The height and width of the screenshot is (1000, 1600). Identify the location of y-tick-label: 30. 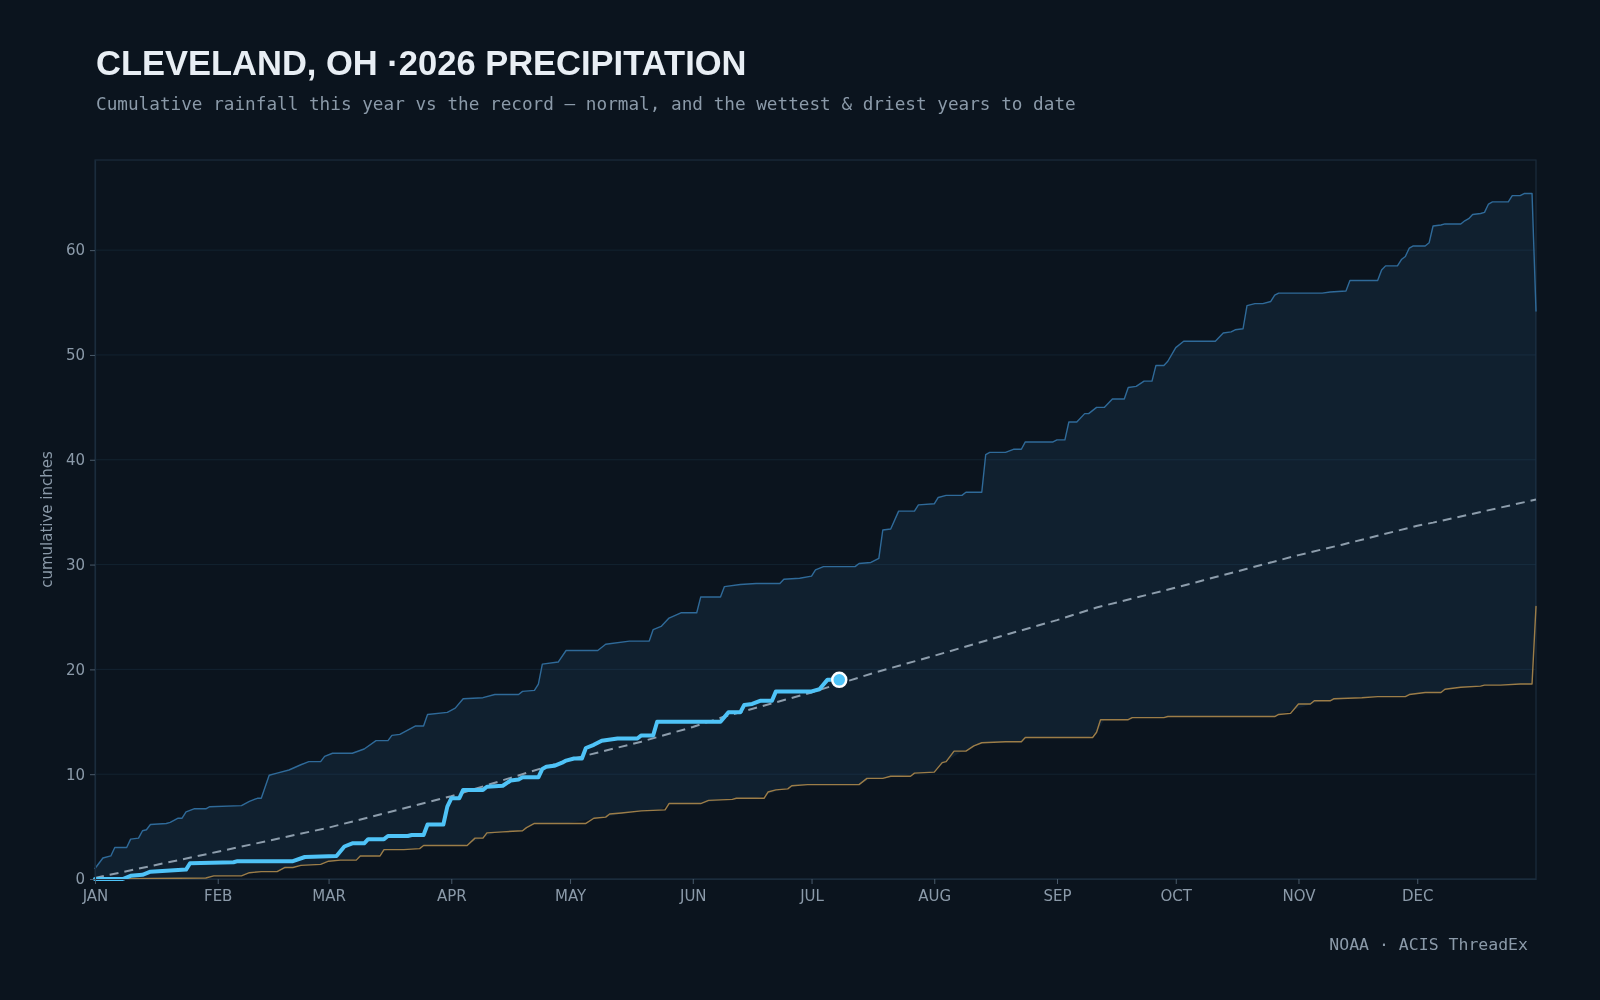
(75, 564).